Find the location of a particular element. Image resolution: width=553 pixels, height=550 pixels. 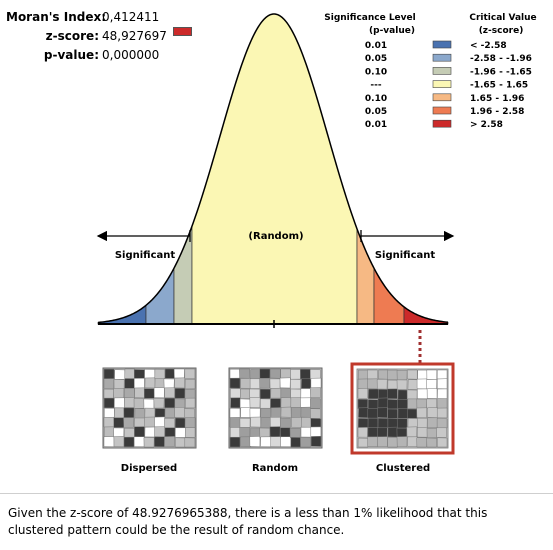

dispersed-label: Dispersed is located at coordinates (149, 468).